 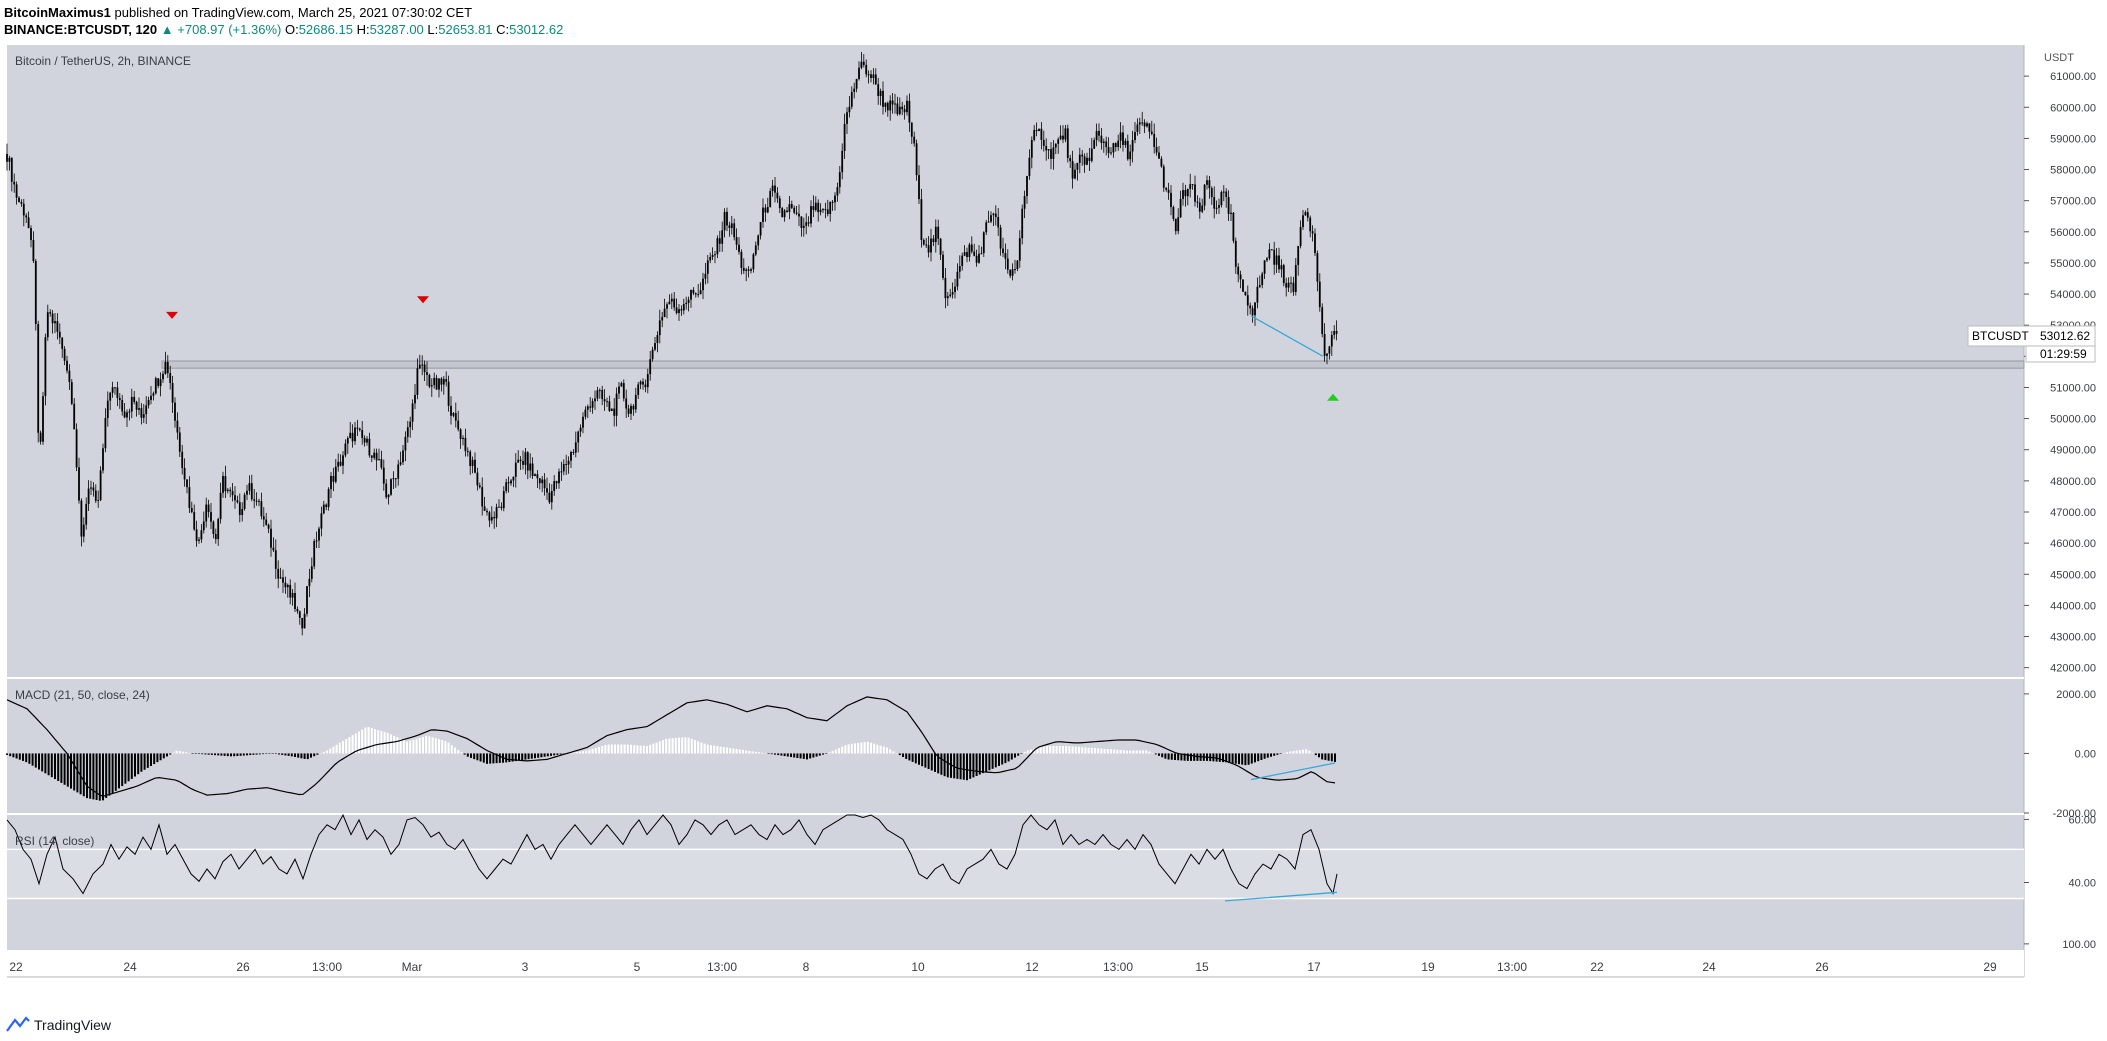 I want to click on buy-signal-arrow, so click(x=1333, y=397).